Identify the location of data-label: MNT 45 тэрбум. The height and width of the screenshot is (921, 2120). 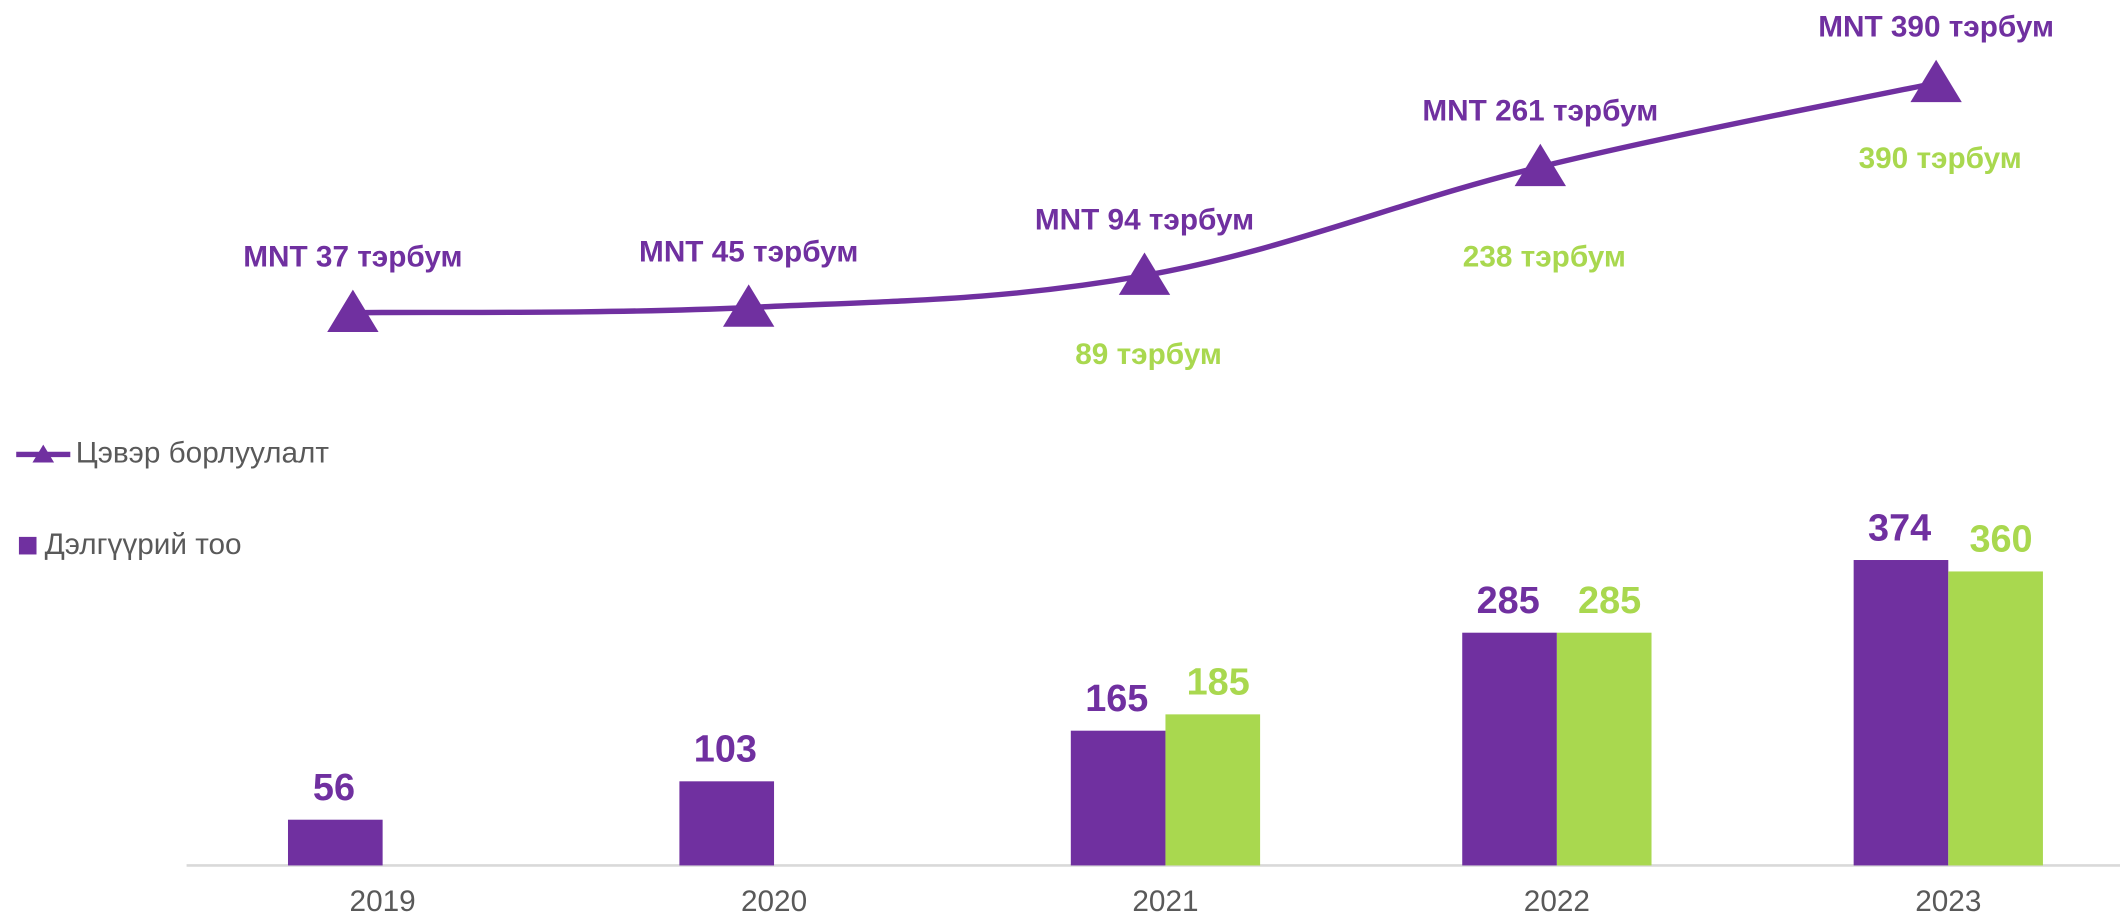
(748, 251).